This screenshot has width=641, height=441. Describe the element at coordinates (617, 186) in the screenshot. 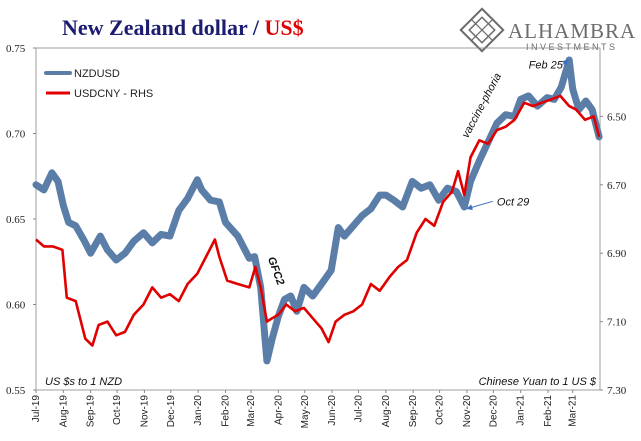

I see `right-tick-label: 6.70` at that location.